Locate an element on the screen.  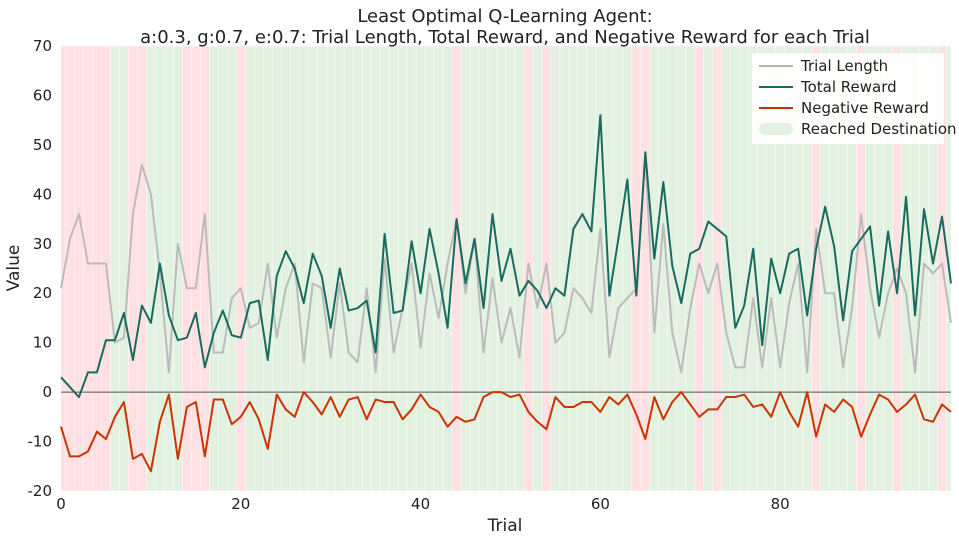
x-tick-label-60: 60 is located at coordinates (600, 504).